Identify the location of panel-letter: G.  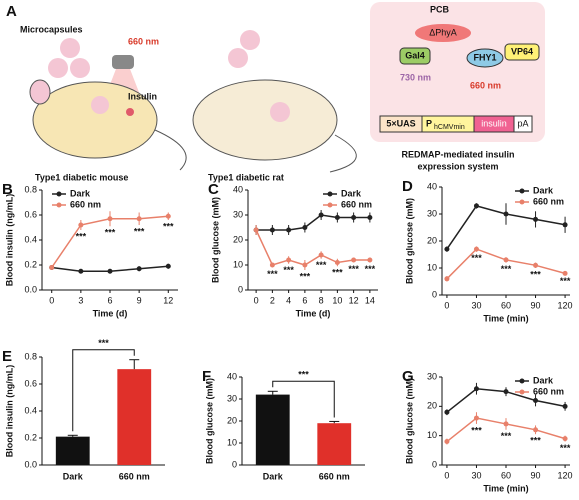
(408, 376).